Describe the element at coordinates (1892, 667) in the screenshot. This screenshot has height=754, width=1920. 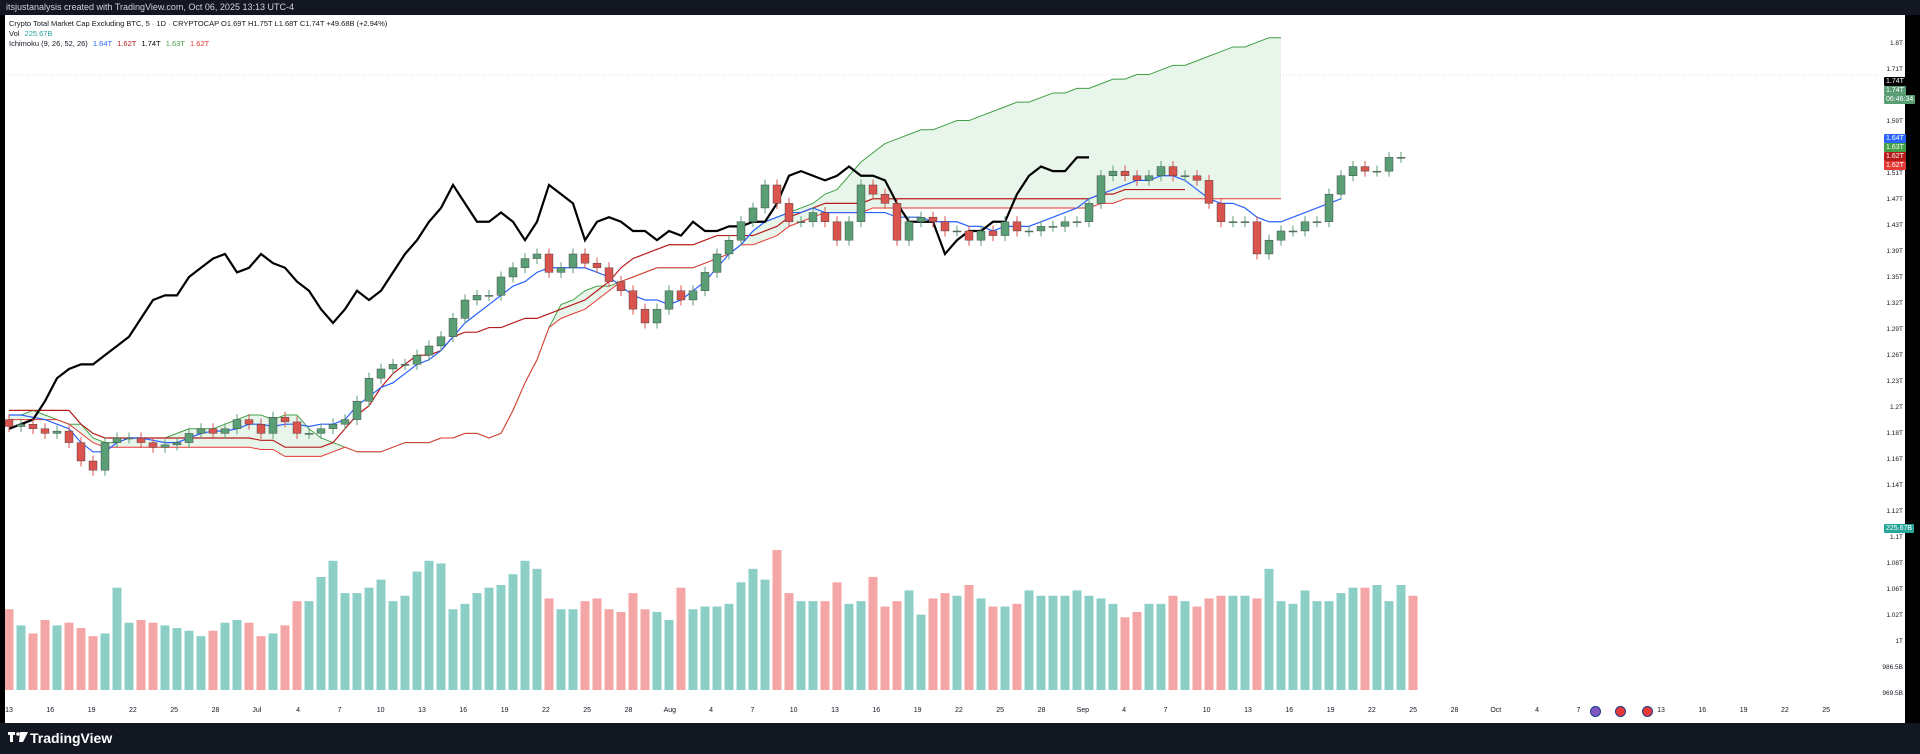
I see `y-tick-label: 986.5B` at that location.